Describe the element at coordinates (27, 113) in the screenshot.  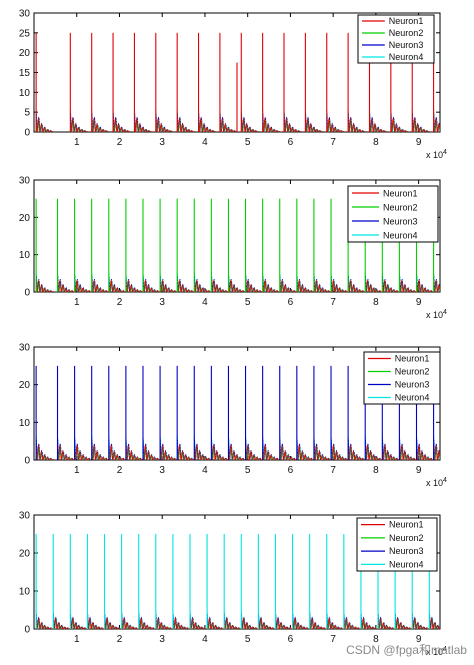
I see `y-tick-label: 5` at that location.